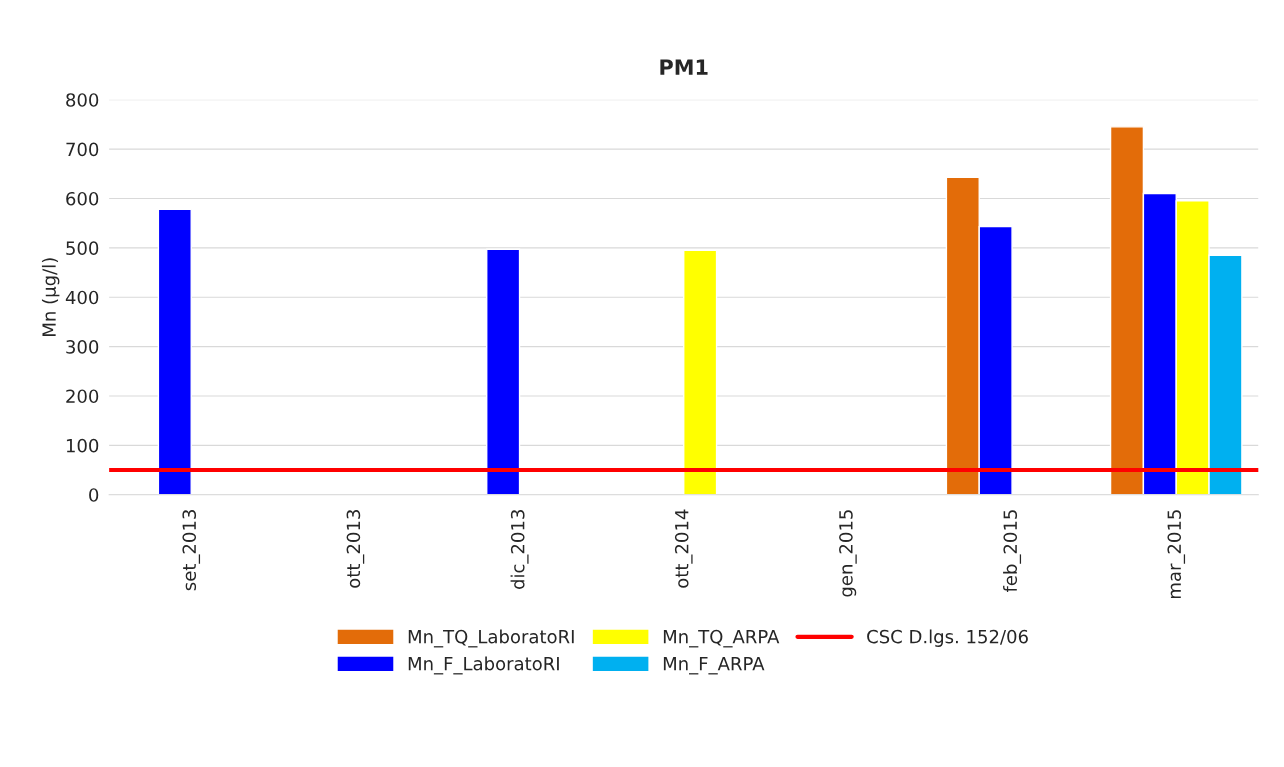  What do you see at coordinates (491, 638) in the screenshot?
I see `legend-label: Mn_TQ_LaboratoRI` at bounding box center [491, 638].